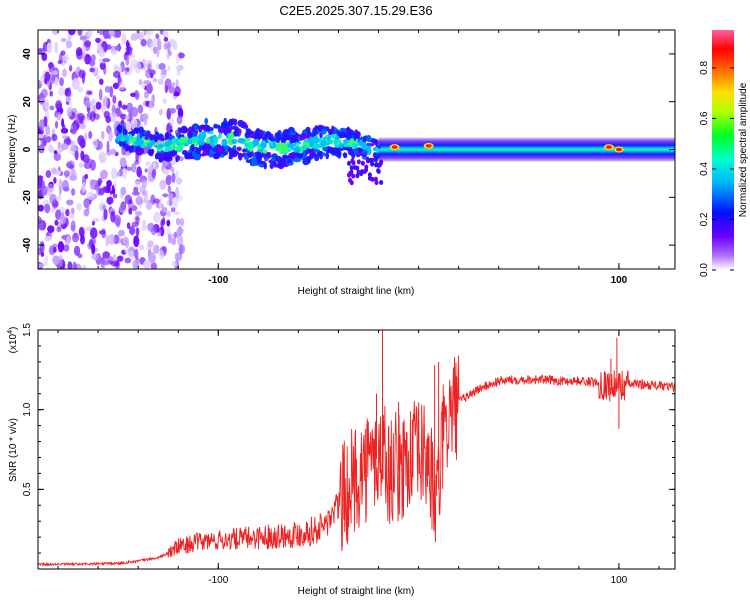 The height and width of the screenshot is (600, 750). I want to click on y-tick-label: 20, so click(27, 102).